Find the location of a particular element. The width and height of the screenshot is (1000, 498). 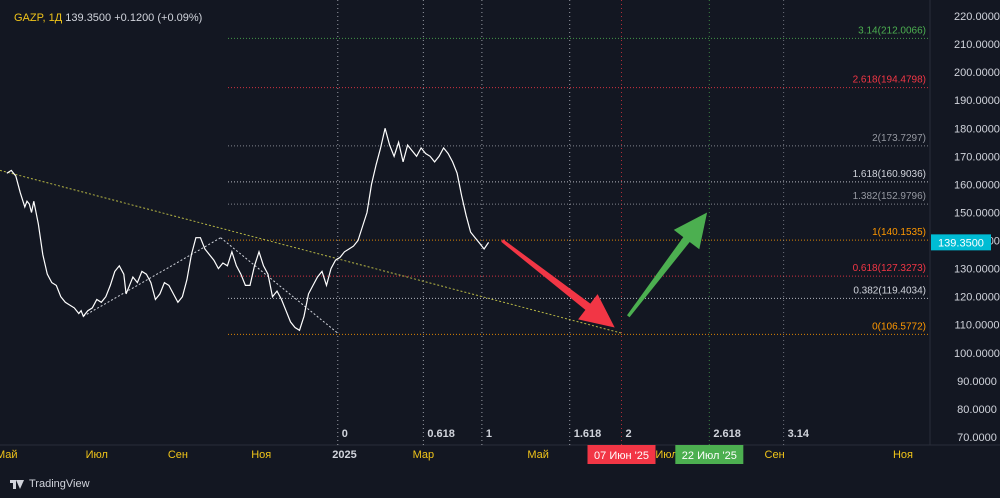

fib-level-label: 0.382(119.4034) is located at coordinates (889, 290).